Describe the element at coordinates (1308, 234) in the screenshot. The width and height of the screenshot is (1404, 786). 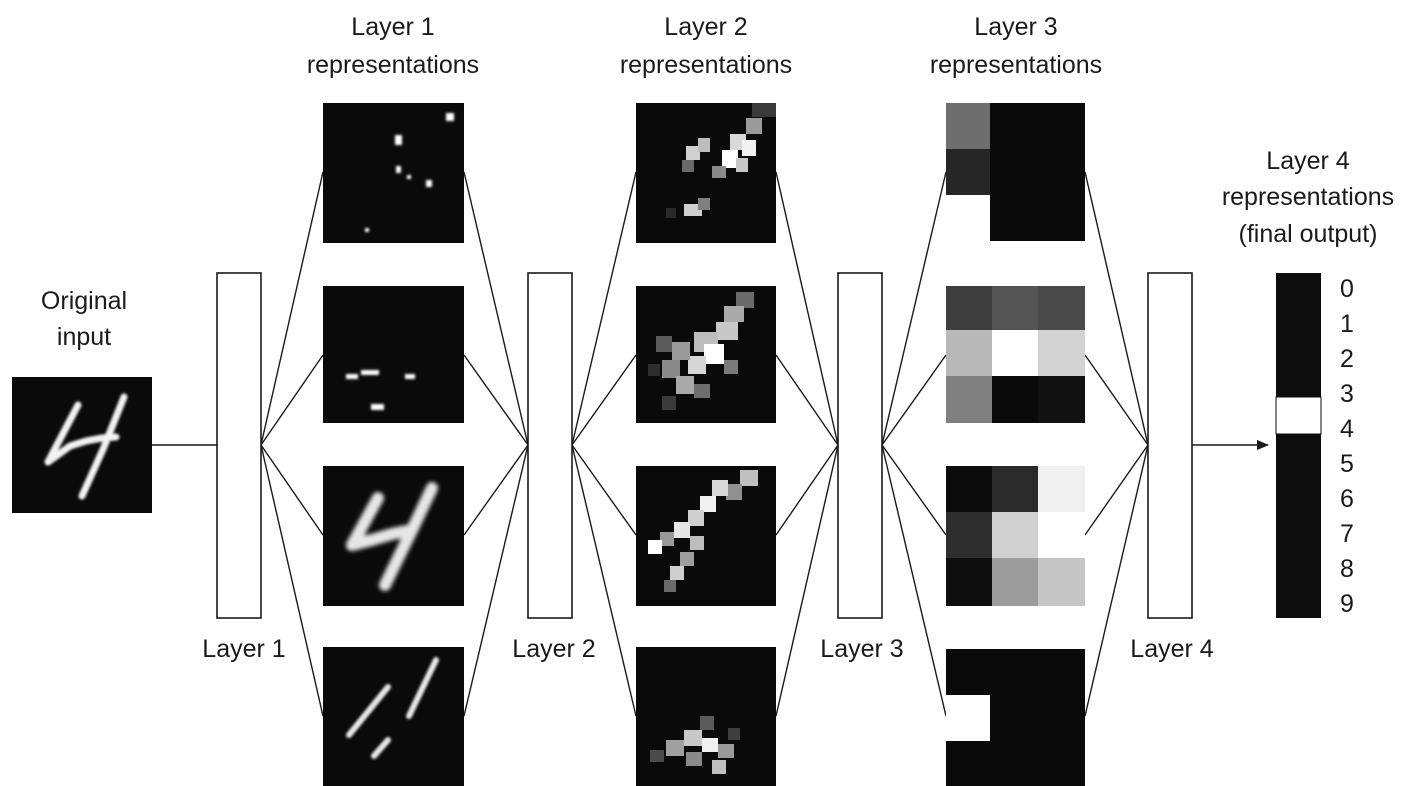
I see `output-title: (final output)` at that location.